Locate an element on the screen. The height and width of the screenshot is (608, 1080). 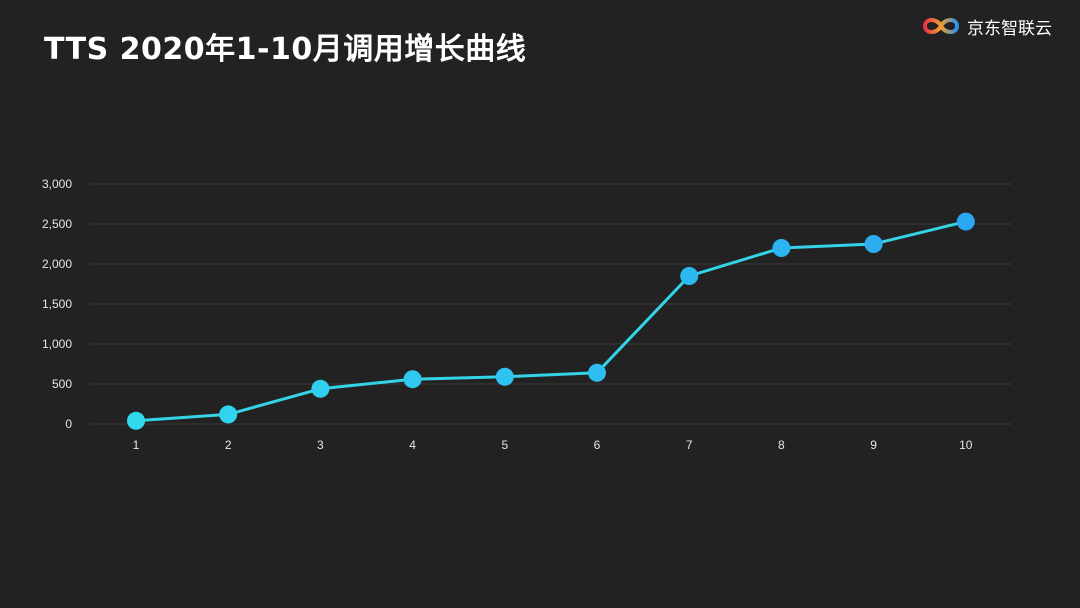
x-tick-label: 3 is located at coordinates (320, 445).